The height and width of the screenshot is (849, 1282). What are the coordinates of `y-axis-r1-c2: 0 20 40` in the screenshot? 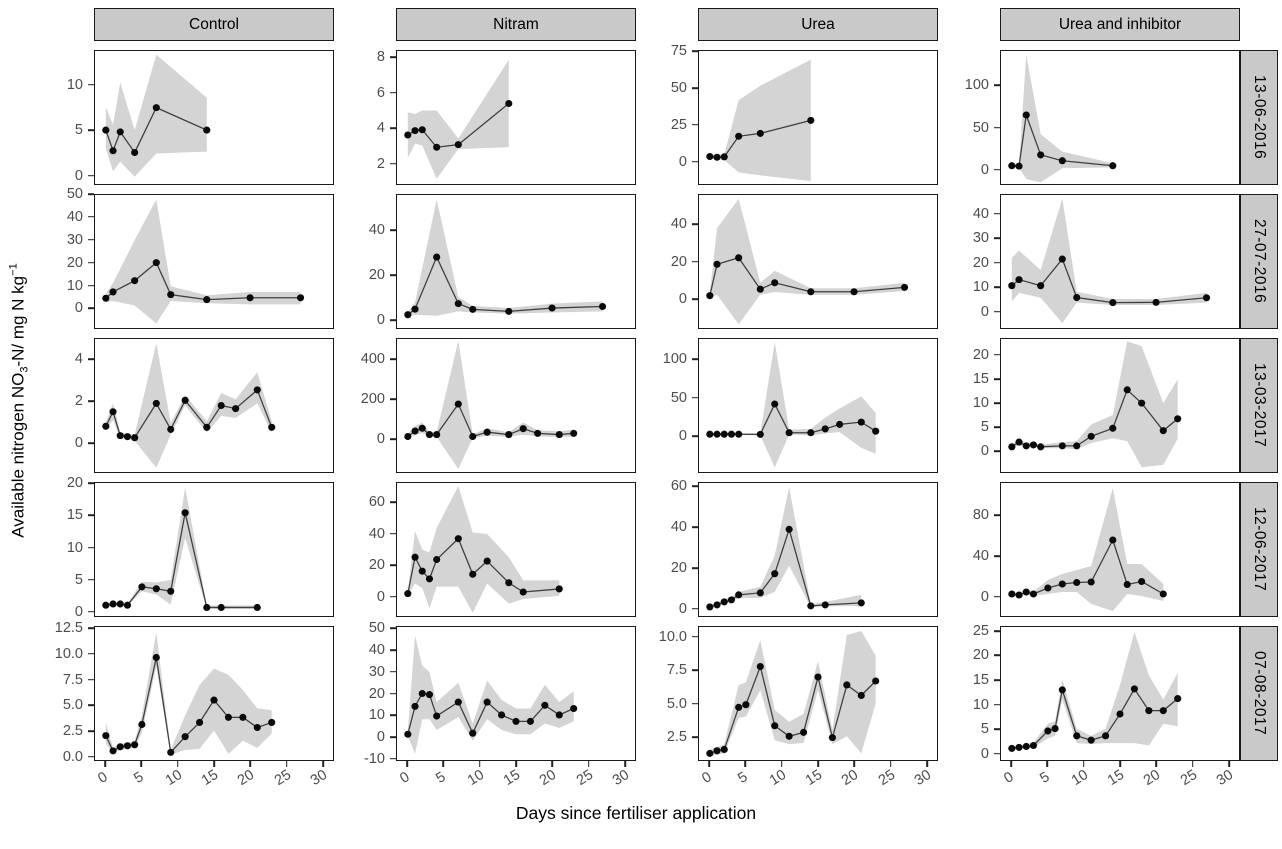 It's located at (667, 261).